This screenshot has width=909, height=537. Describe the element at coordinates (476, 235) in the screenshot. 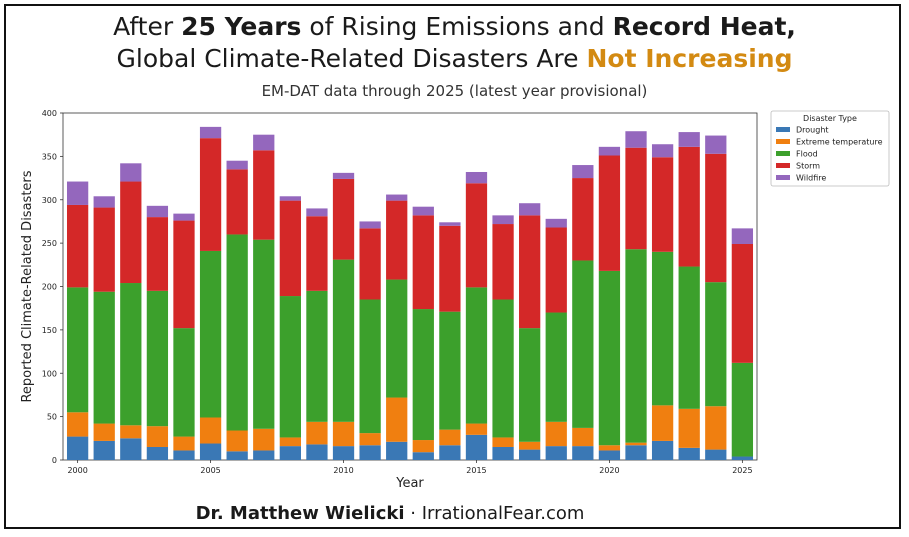

I see `bar-storm-2015` at that location.